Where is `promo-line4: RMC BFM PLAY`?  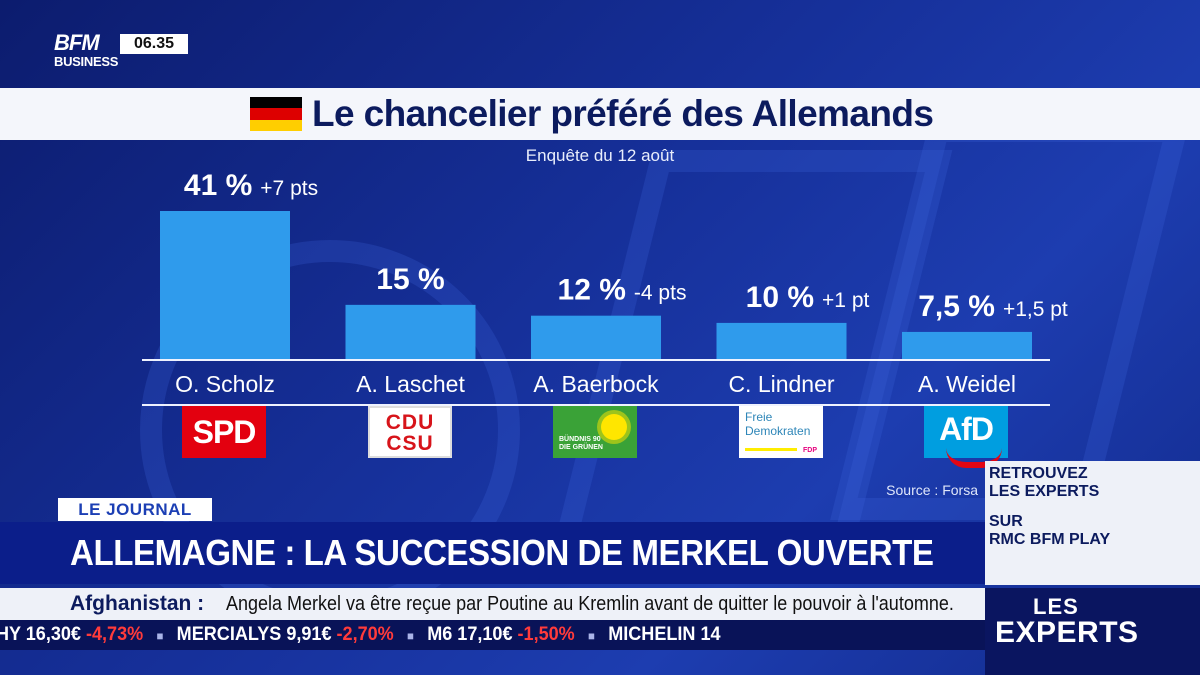 promo-line4: RMC BFM PLAY is located at coordinates (1050, 539).